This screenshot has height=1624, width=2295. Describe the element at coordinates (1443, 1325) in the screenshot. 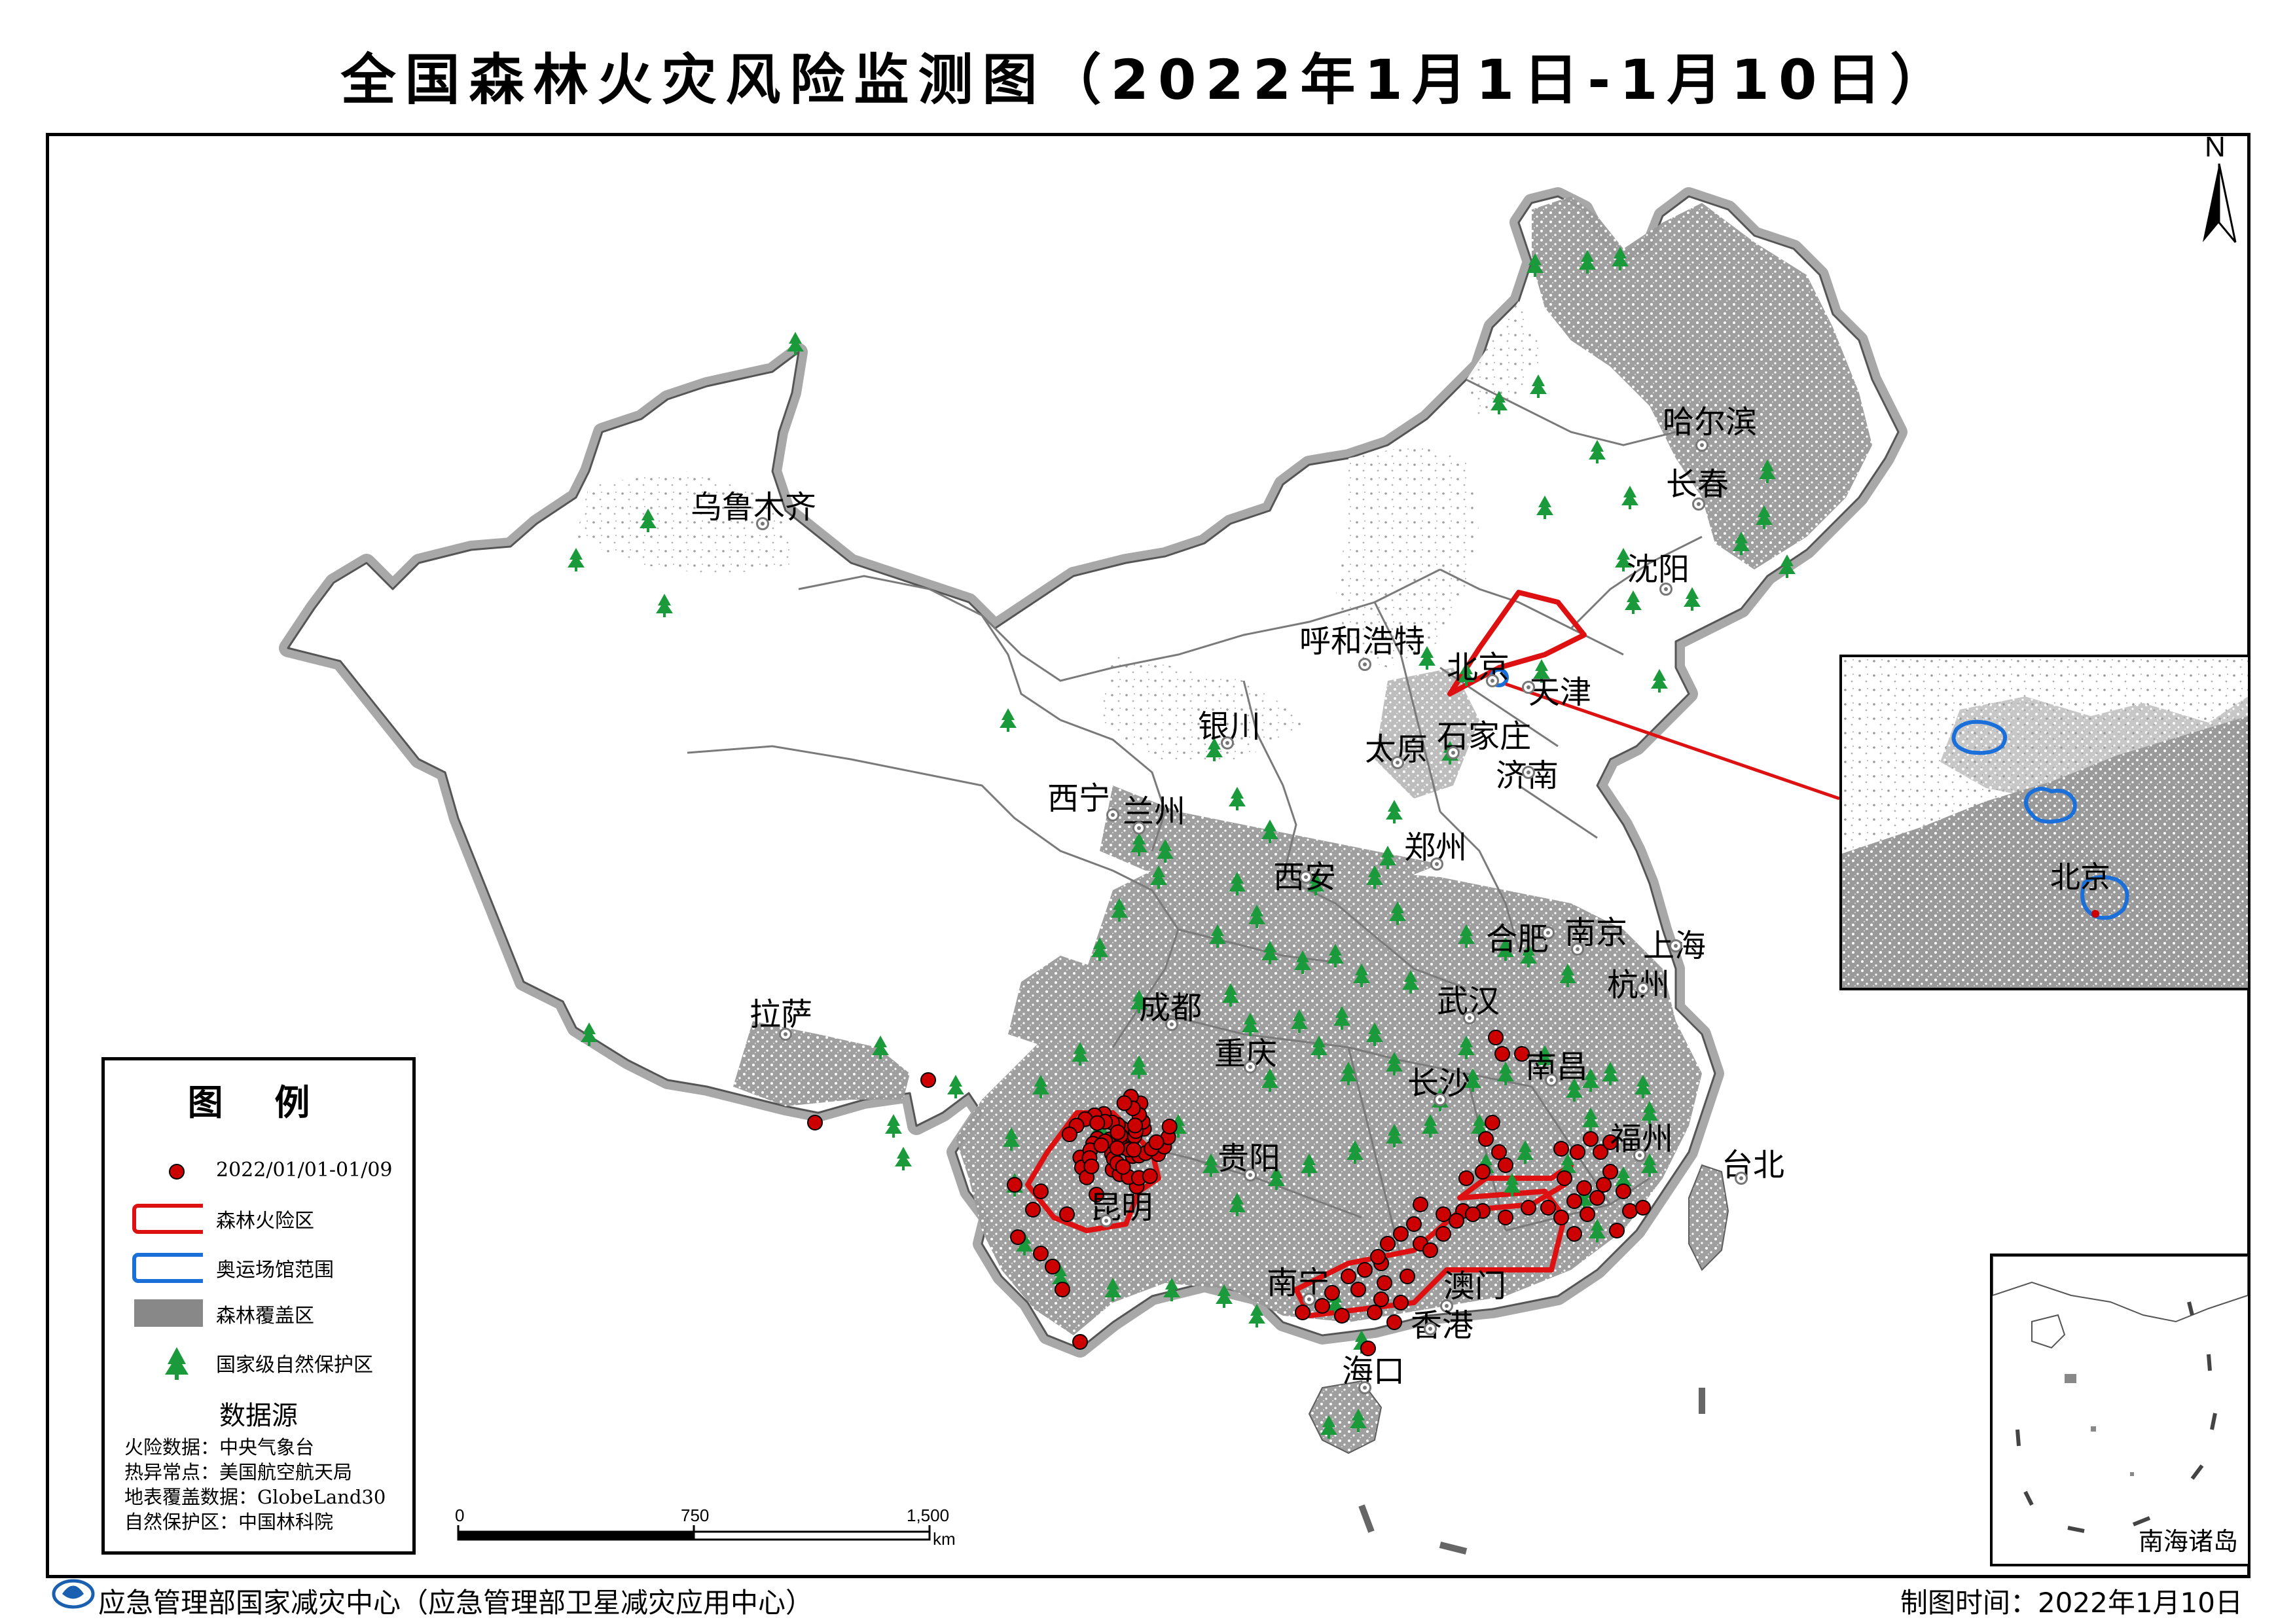

I see `city-label: 香港` at that location.